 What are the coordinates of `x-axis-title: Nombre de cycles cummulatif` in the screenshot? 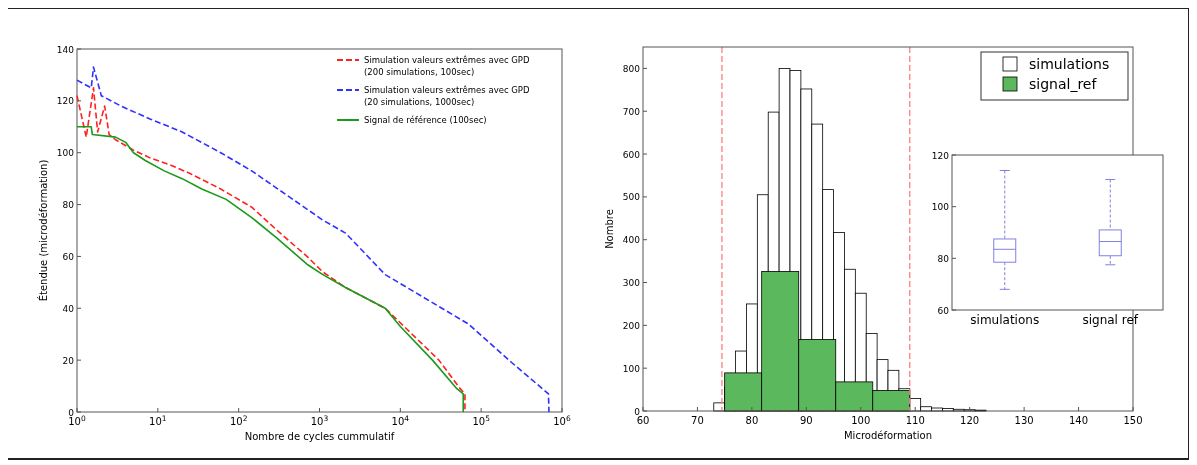 It's located at (319, 436).